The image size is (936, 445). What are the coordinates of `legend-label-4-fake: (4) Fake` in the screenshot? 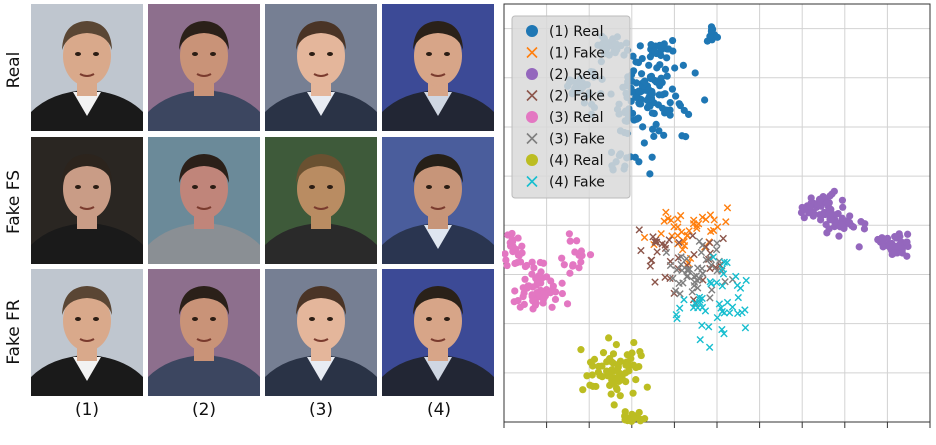 It's located at (577, 183).